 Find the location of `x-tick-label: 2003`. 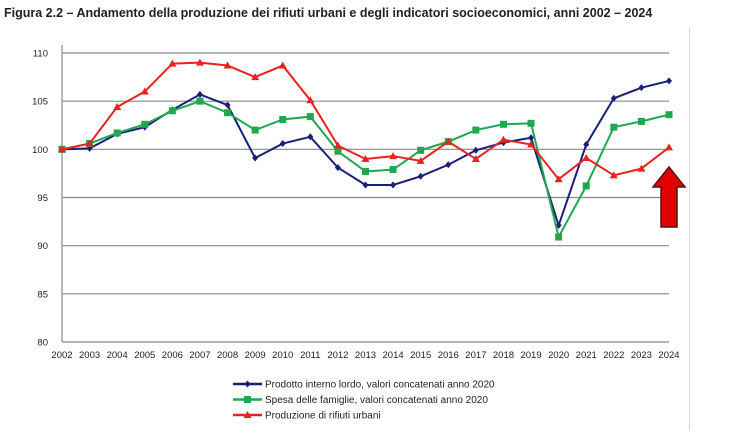

x-tick-label: 2003 is located at coordinates (89, 355).